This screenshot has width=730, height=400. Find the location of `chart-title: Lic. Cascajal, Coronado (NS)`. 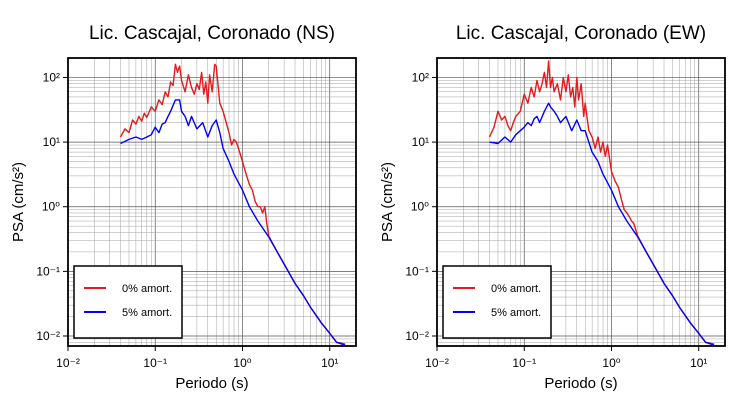

chart-title: Lic. Cascajal, Coronado (NS) is located at coordinates (212, 33).